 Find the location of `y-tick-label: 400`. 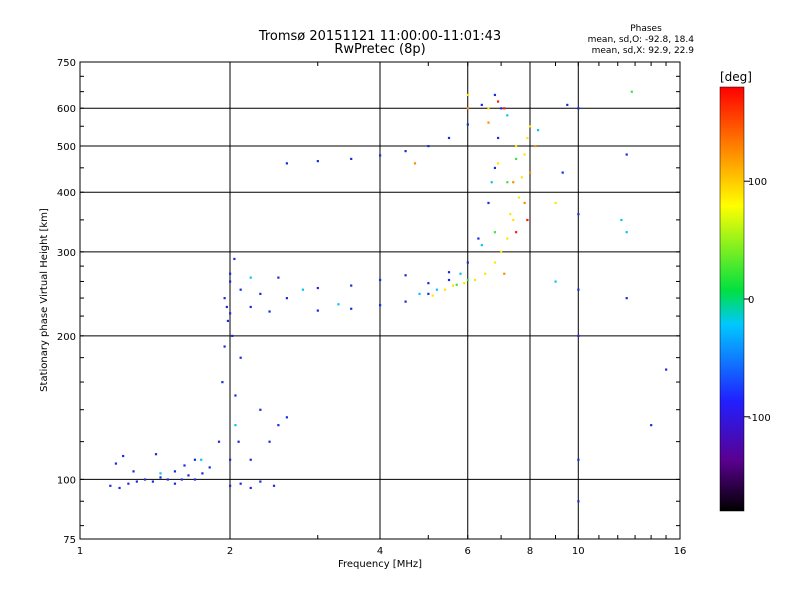

y-tick-label: 400 is located at coordinates (66, 193).